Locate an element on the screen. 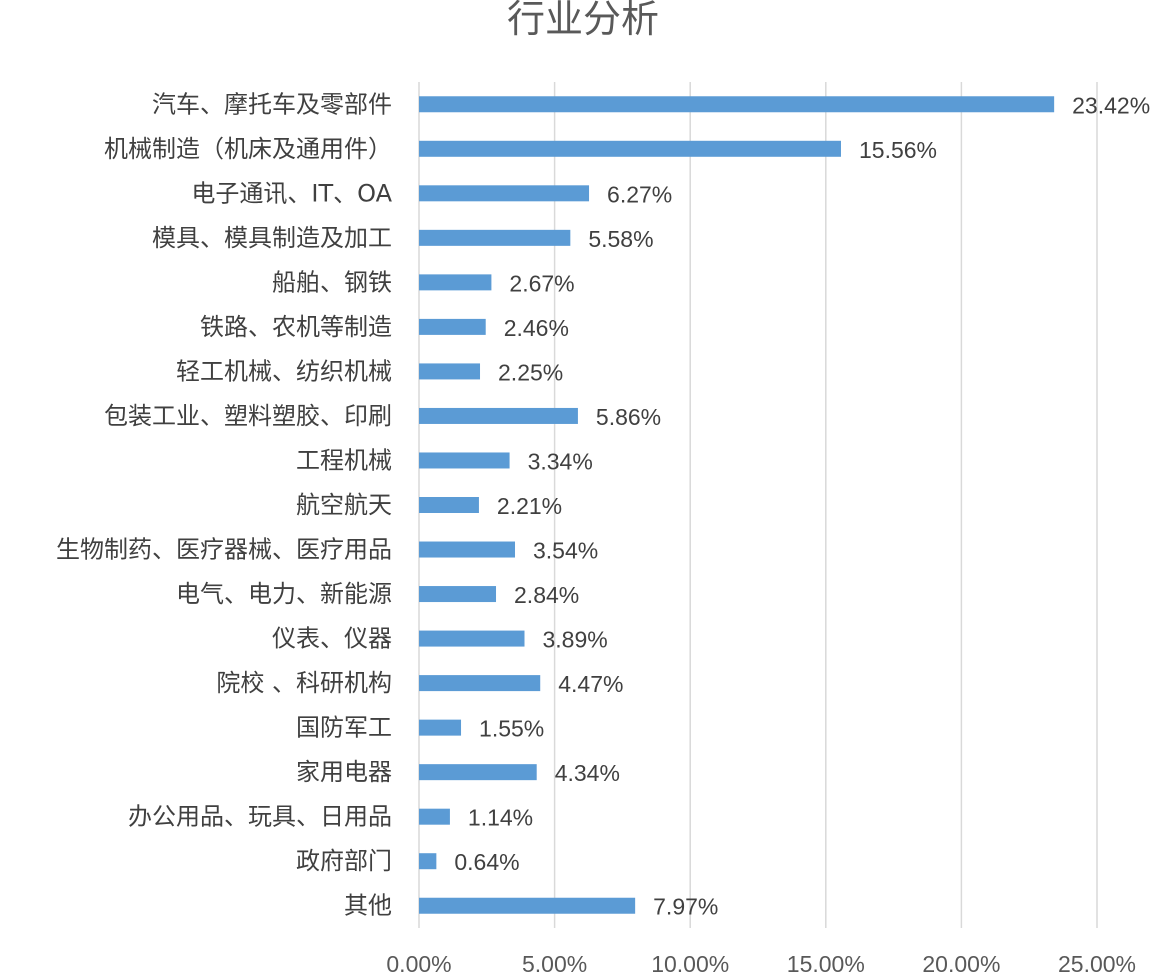 The height and width of the screenshot is (972, 1165). category-label: 包装工业、塑料塑胶、印刷 is located at coordinates (248, 416).